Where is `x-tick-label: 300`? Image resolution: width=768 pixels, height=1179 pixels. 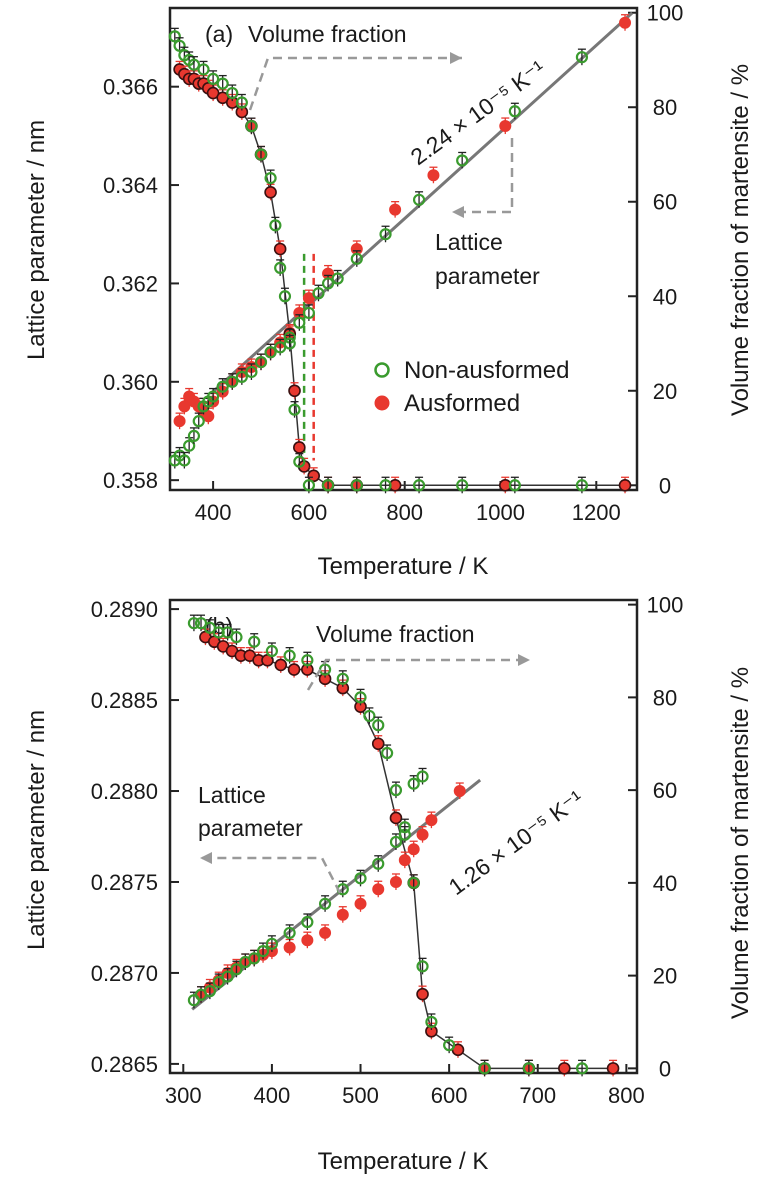
x-tick-label: 300 is located at coordinates (183, 1095).